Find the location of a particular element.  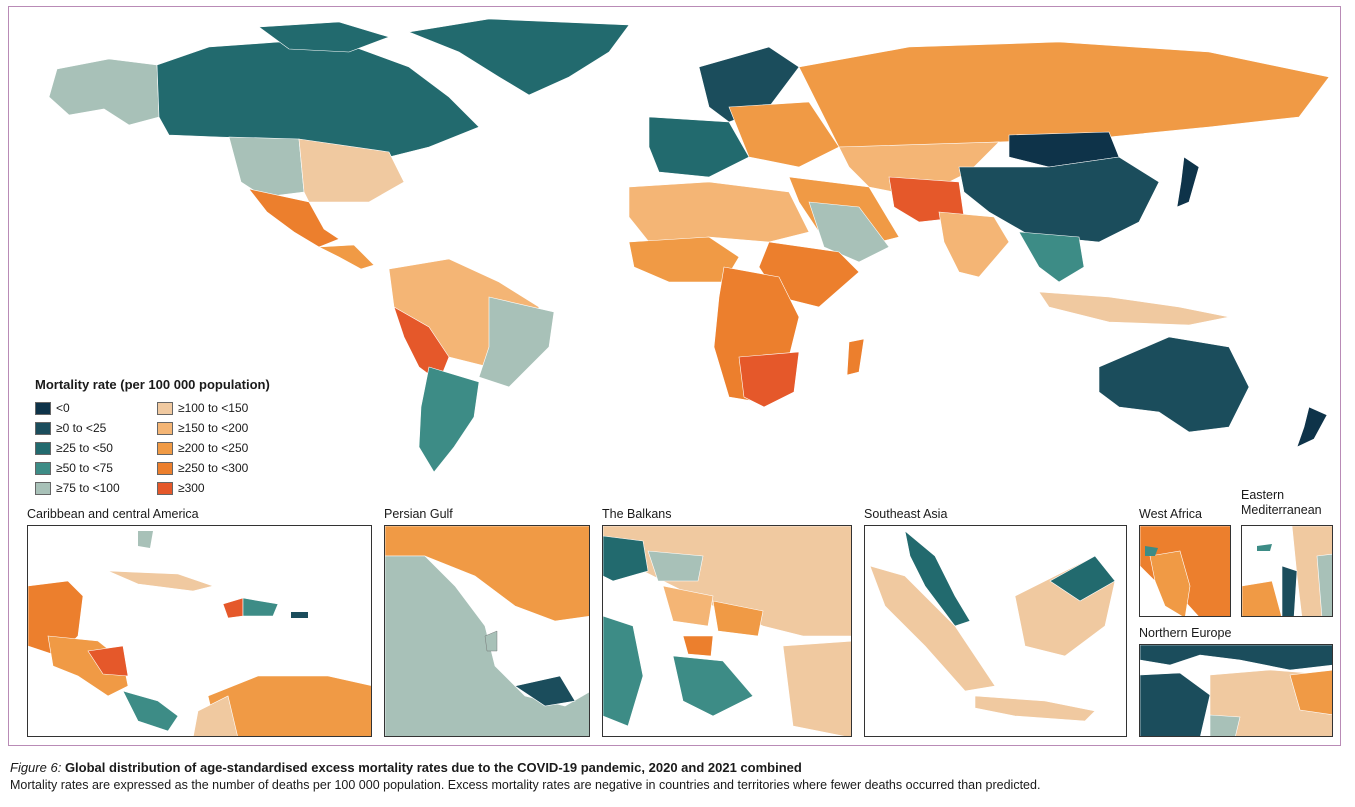

region-arabia is located at coordinates (849, 232).